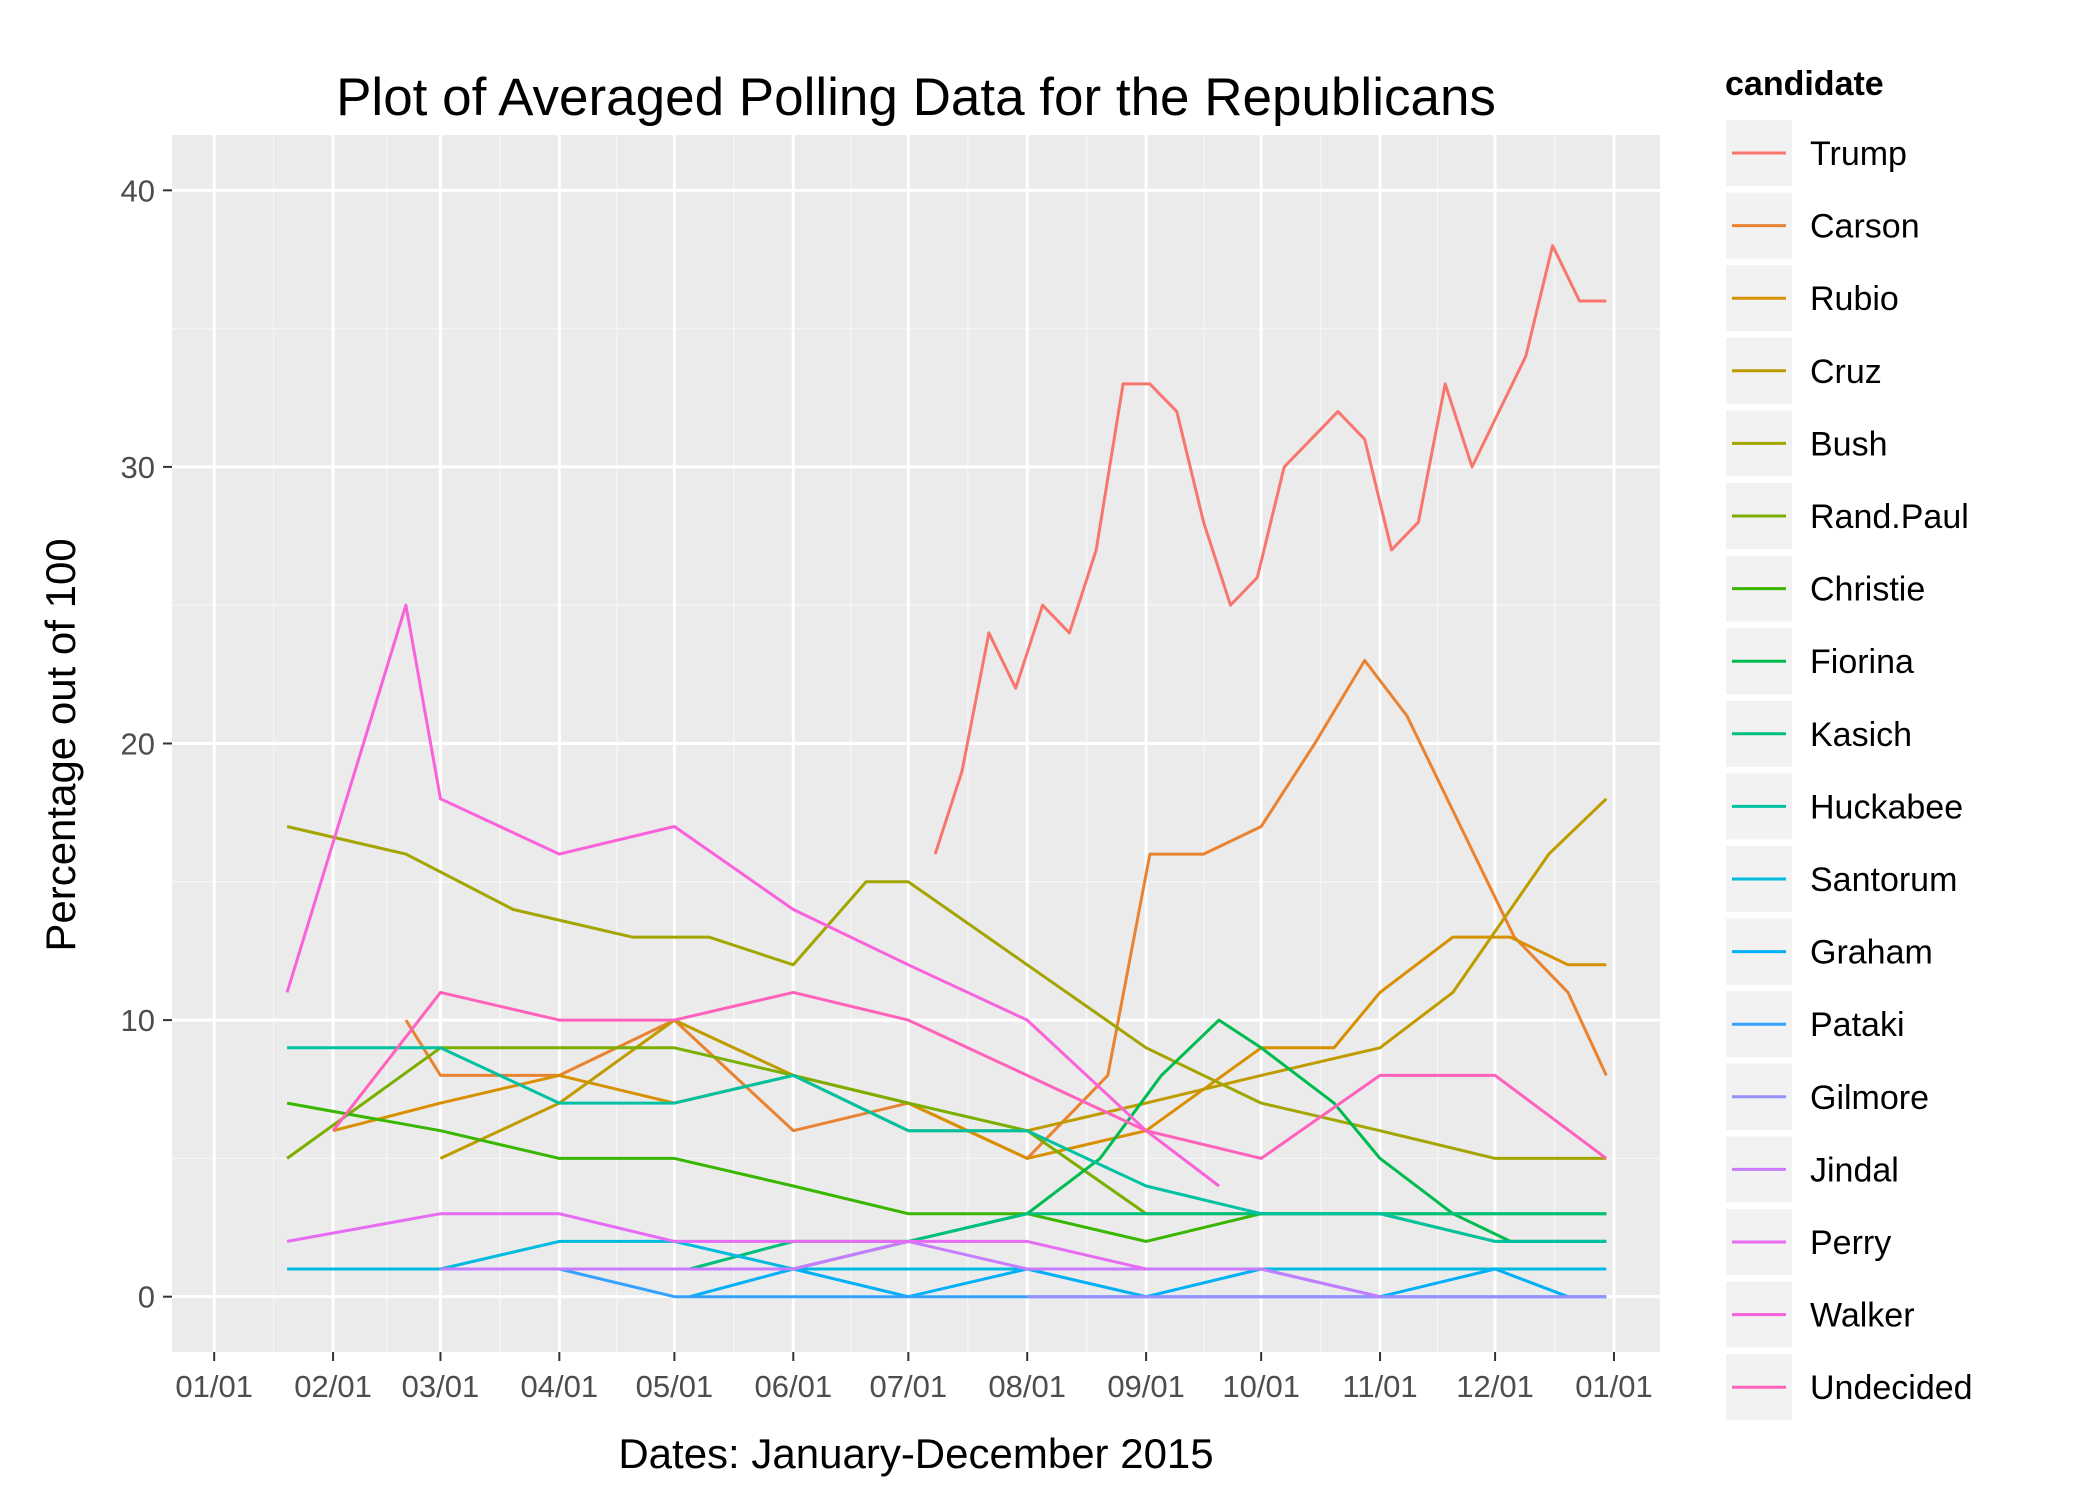 The height and width of the screenshot is (1505, 2100). I want to click on legend-item-walker: Walker, so click(1819, 1314).